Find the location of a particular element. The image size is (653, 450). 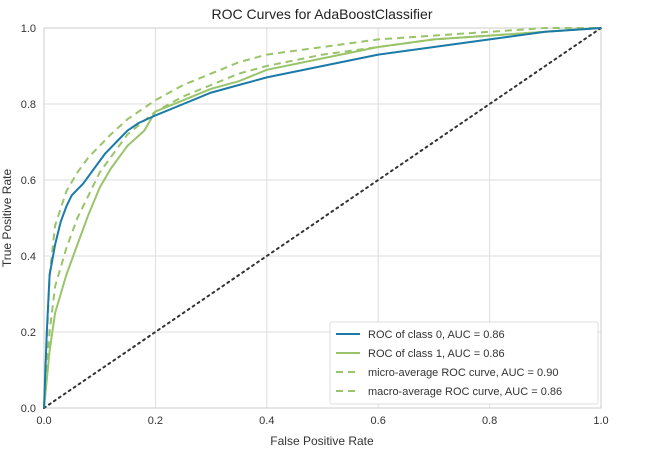

legend-box is located at coordinates (464, 363).